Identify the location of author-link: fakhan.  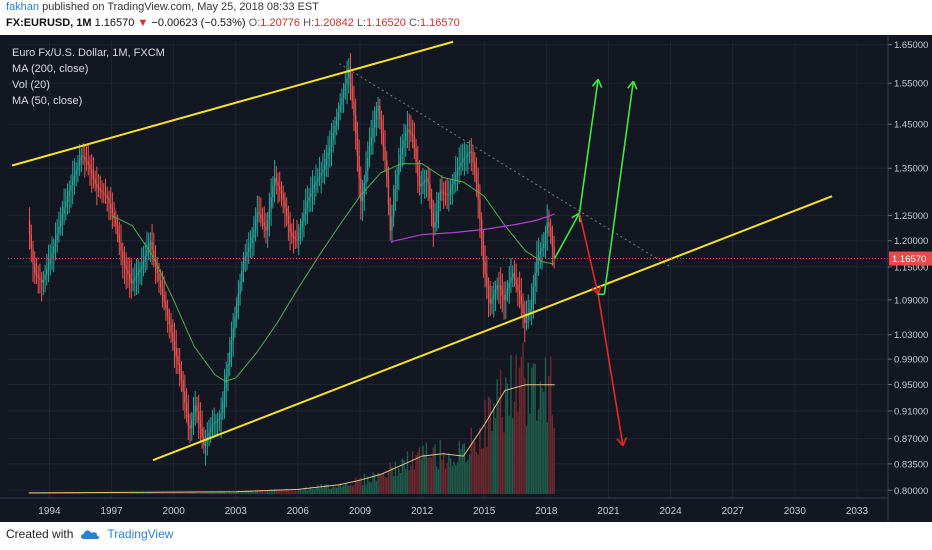
(23, 7).